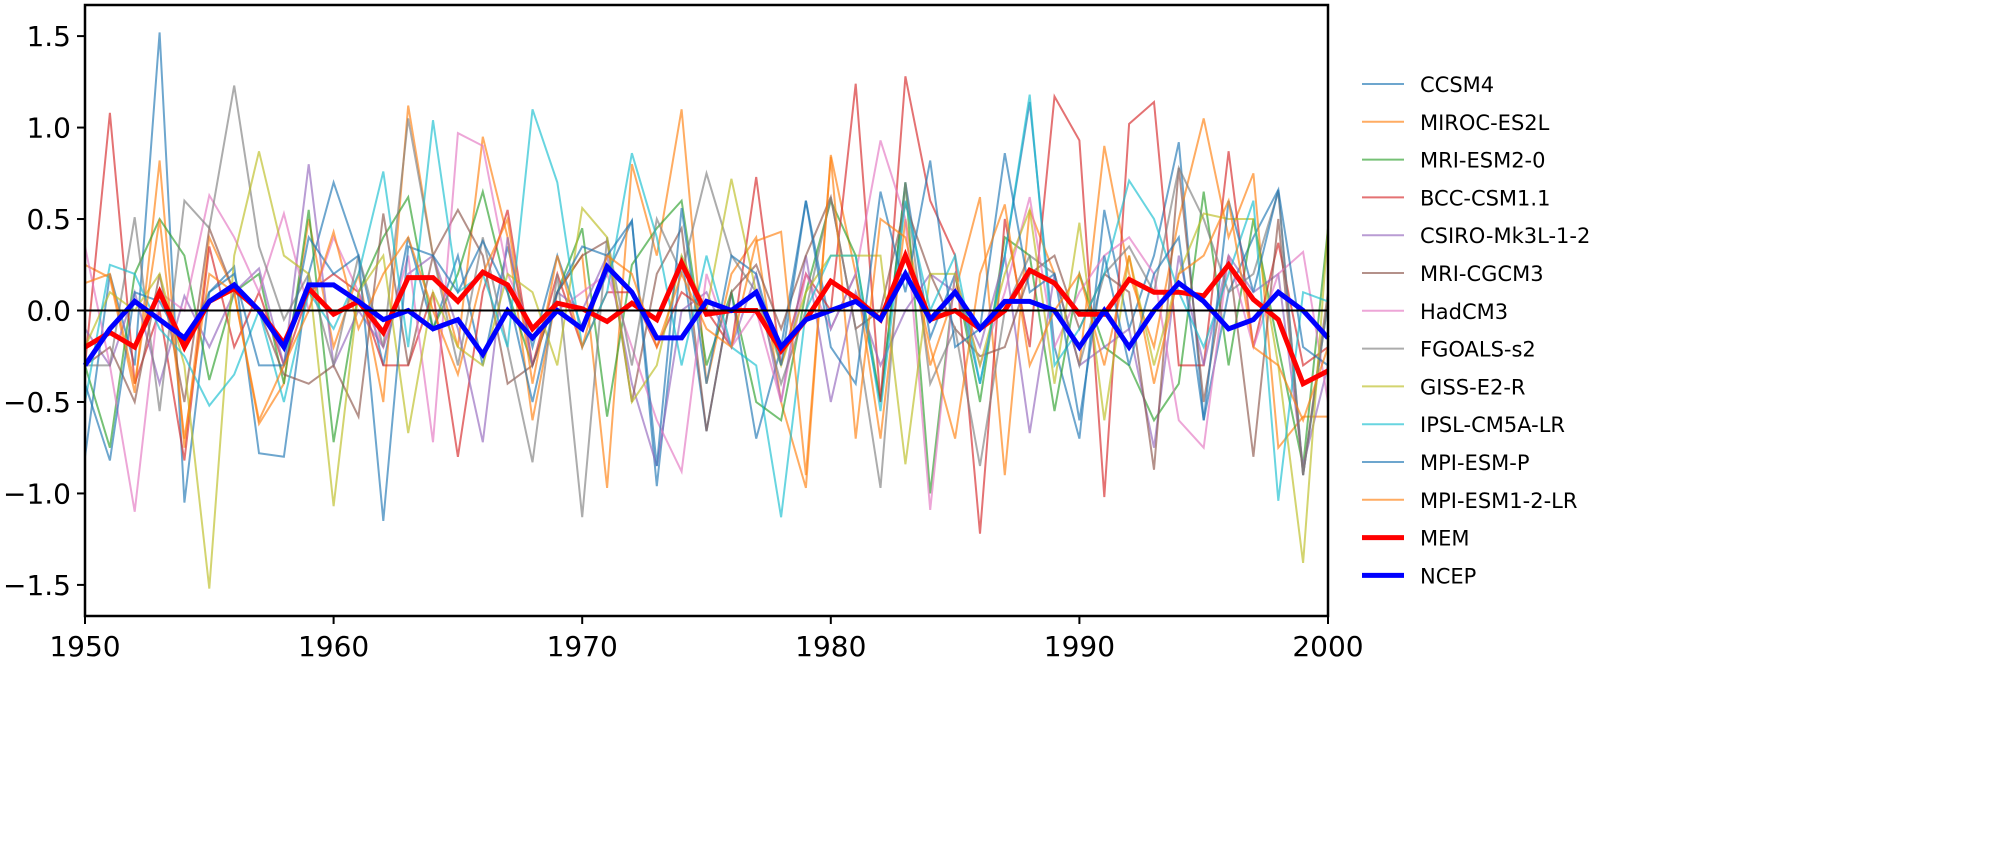 Image resolution: width=1999 pixels, height=844 pixels. What do you see at coordinates (830, 646) in the screenshot?
I see `x-tick-label: 1980` at bounding box center [830, 646].